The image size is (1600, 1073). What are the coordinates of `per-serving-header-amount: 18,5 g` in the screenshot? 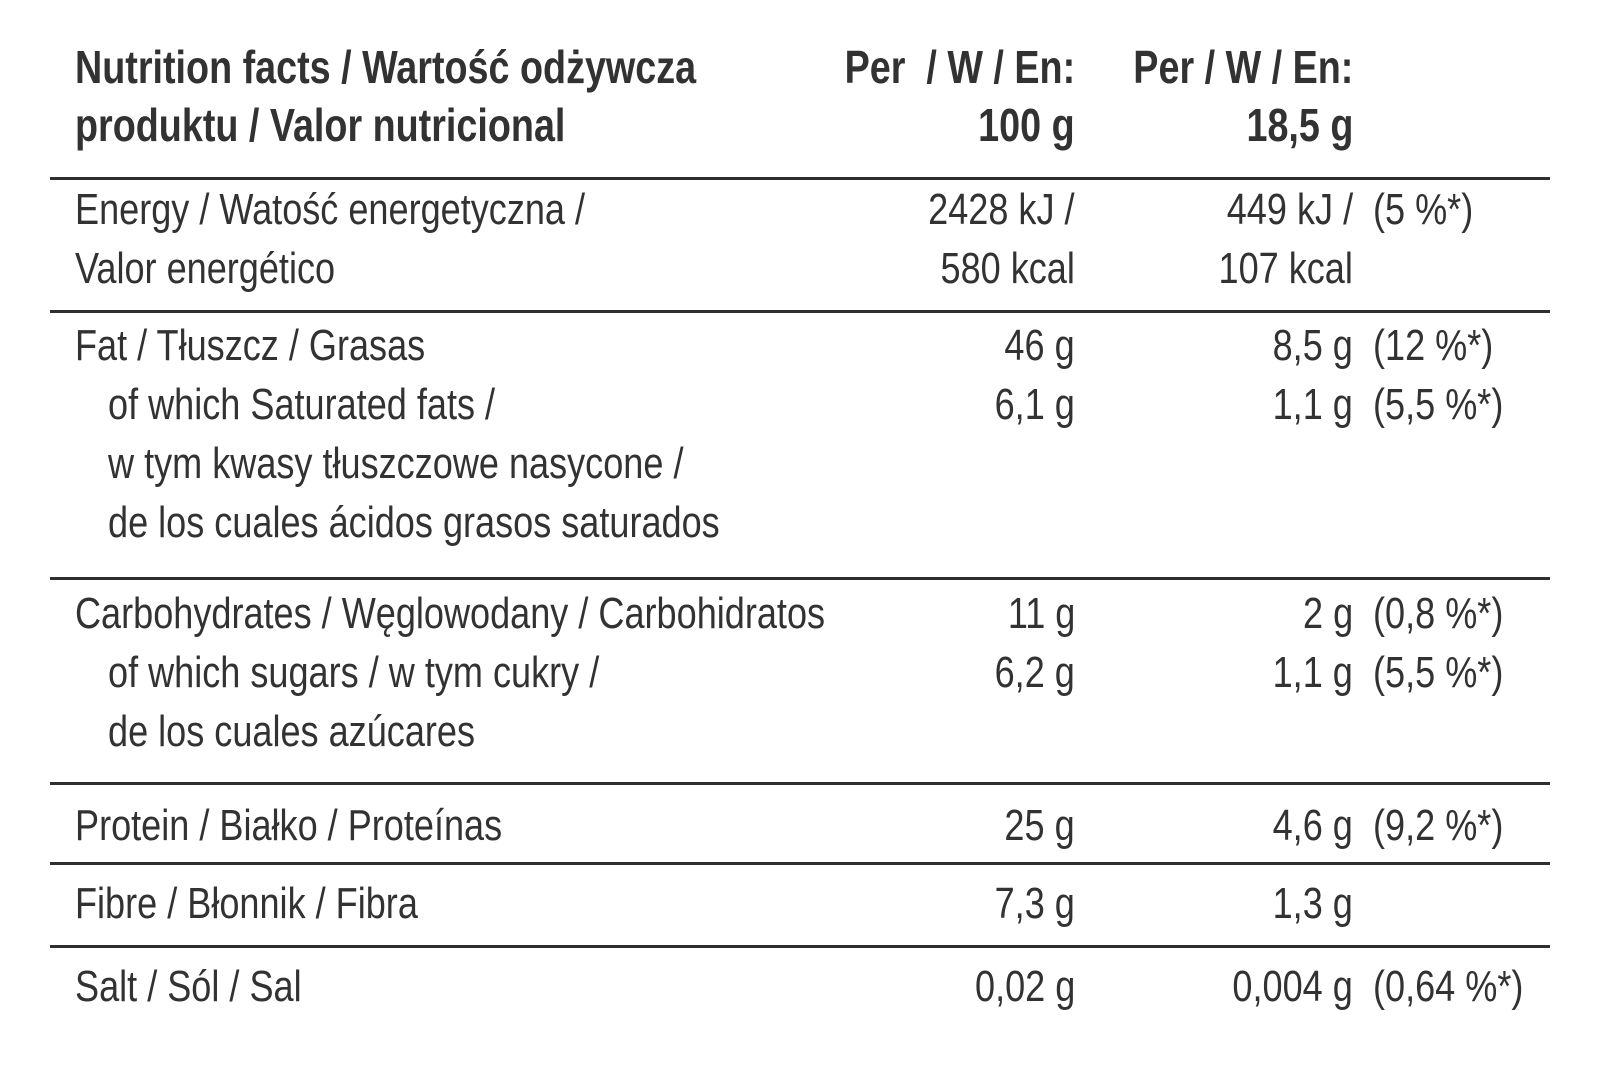 It's located at (1299, 125).